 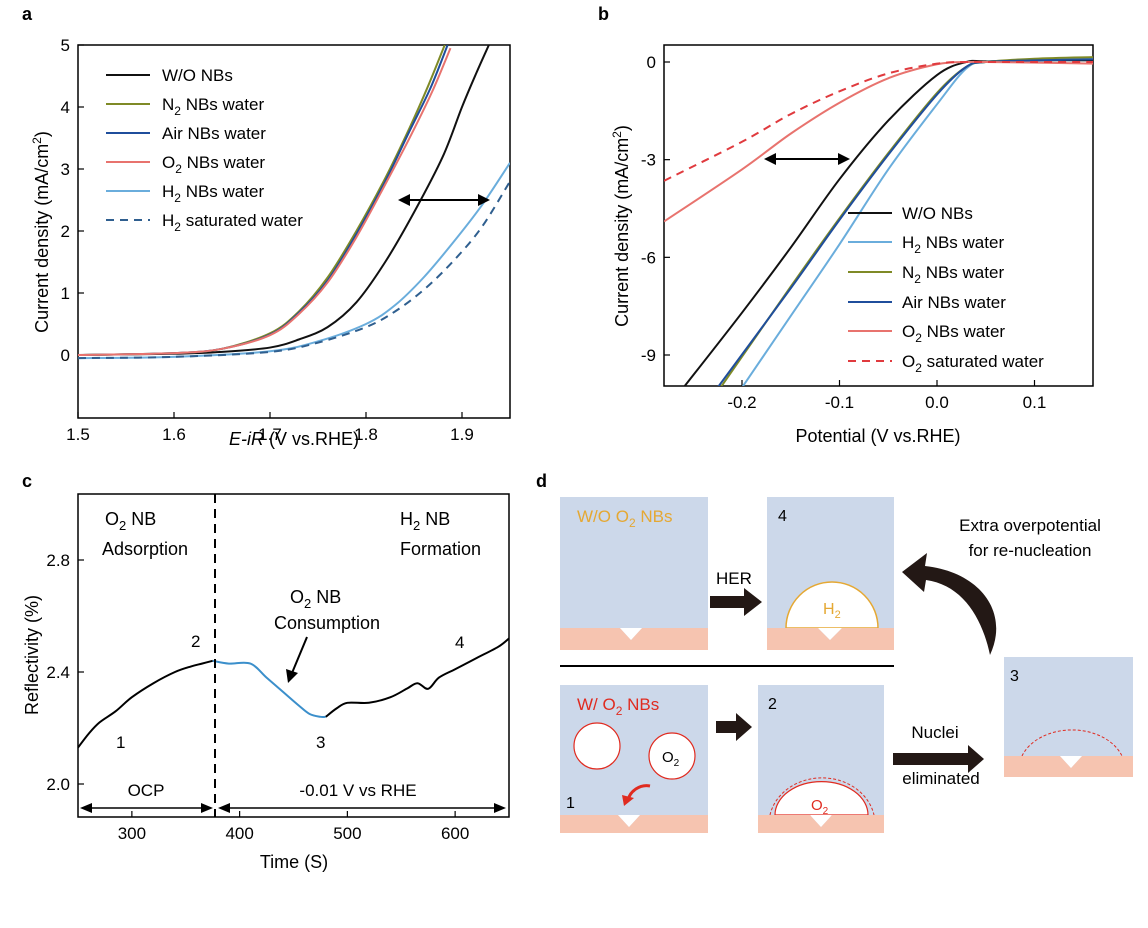 I want to click on chart-c-ytick-label: 2.0, so click(x=58, y=784).